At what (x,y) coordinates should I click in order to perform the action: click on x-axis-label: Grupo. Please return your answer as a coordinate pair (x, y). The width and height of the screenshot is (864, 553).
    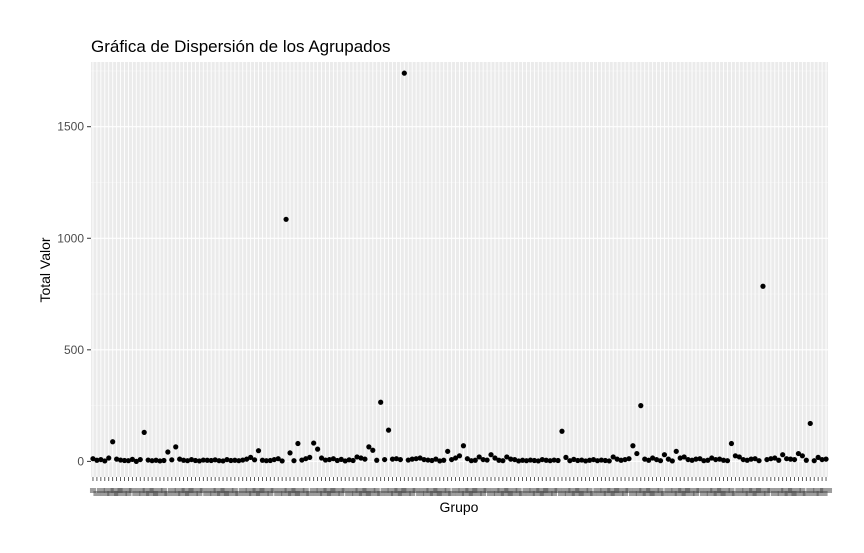
    Looking at the image, I should click on (459, 507).